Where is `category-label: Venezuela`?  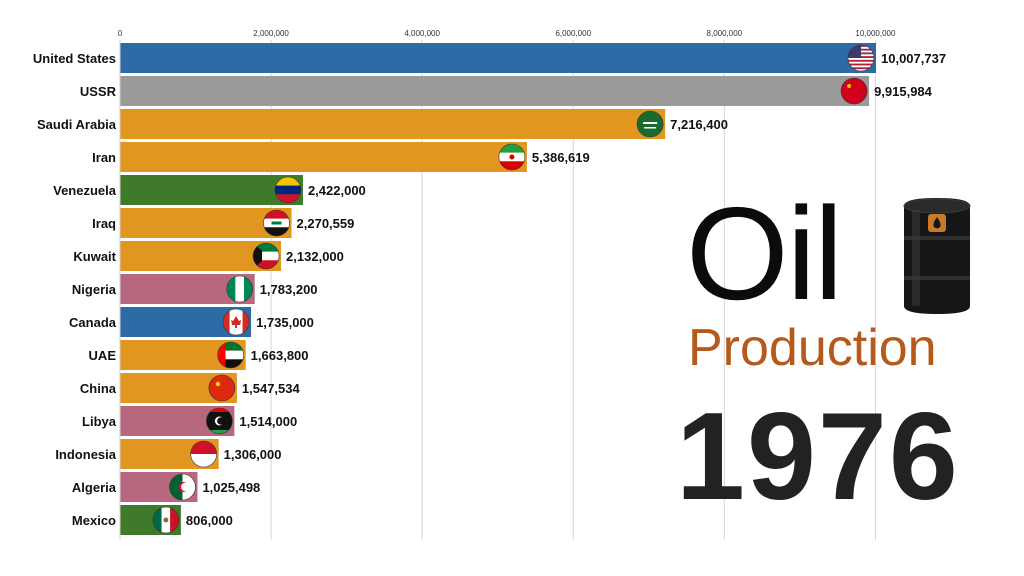
category-label: Venezuela is located at coordinates (85, 190).